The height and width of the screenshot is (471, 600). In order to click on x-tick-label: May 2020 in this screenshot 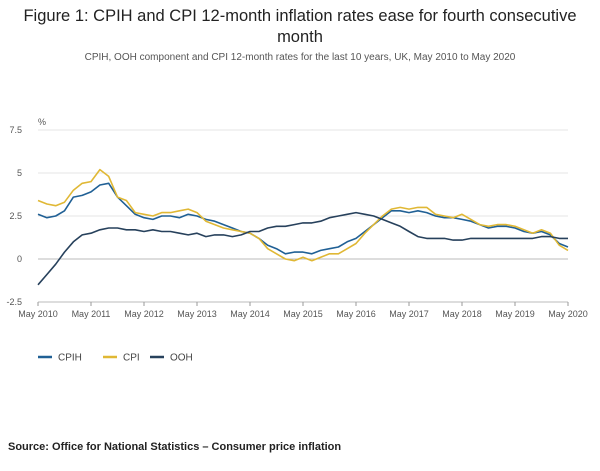, I will do `click(568, 314)`.